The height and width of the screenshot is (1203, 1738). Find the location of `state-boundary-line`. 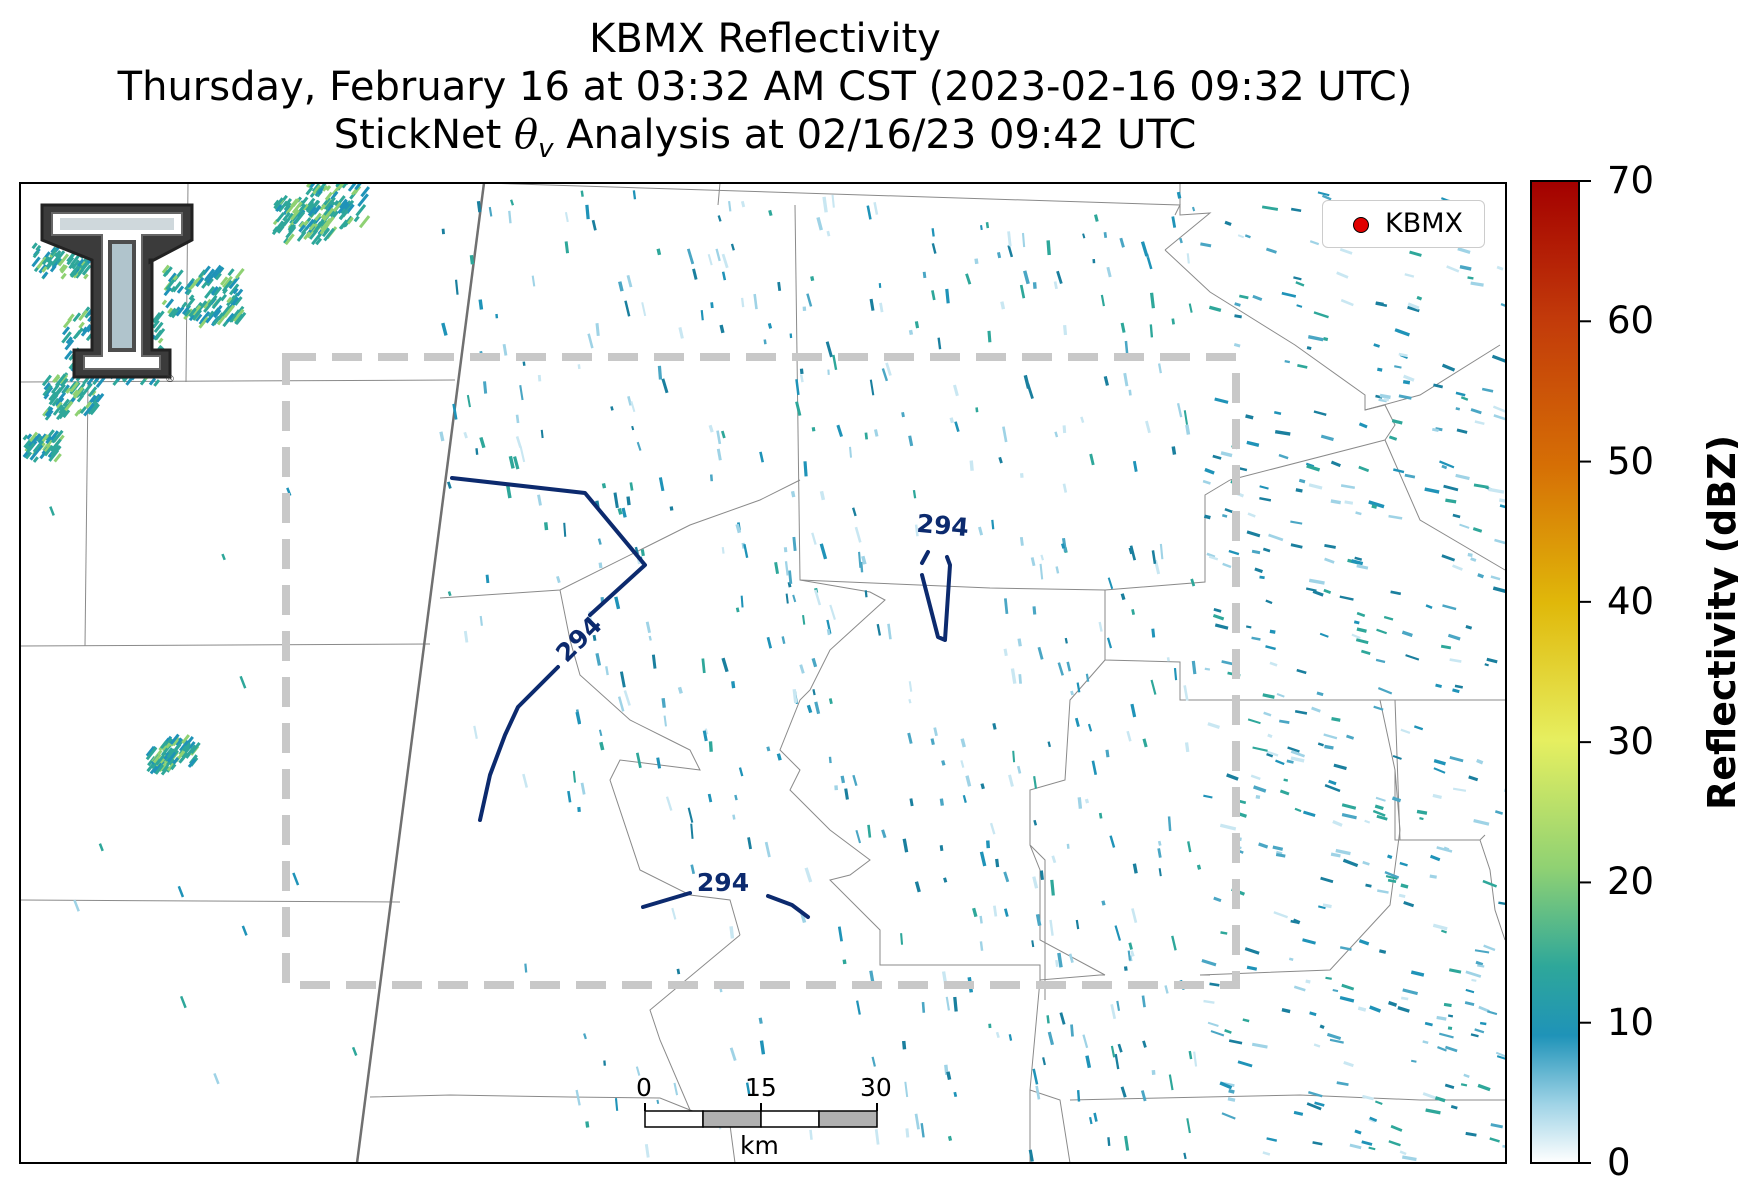

state-boundary-line is located at coordinates (420, 673).